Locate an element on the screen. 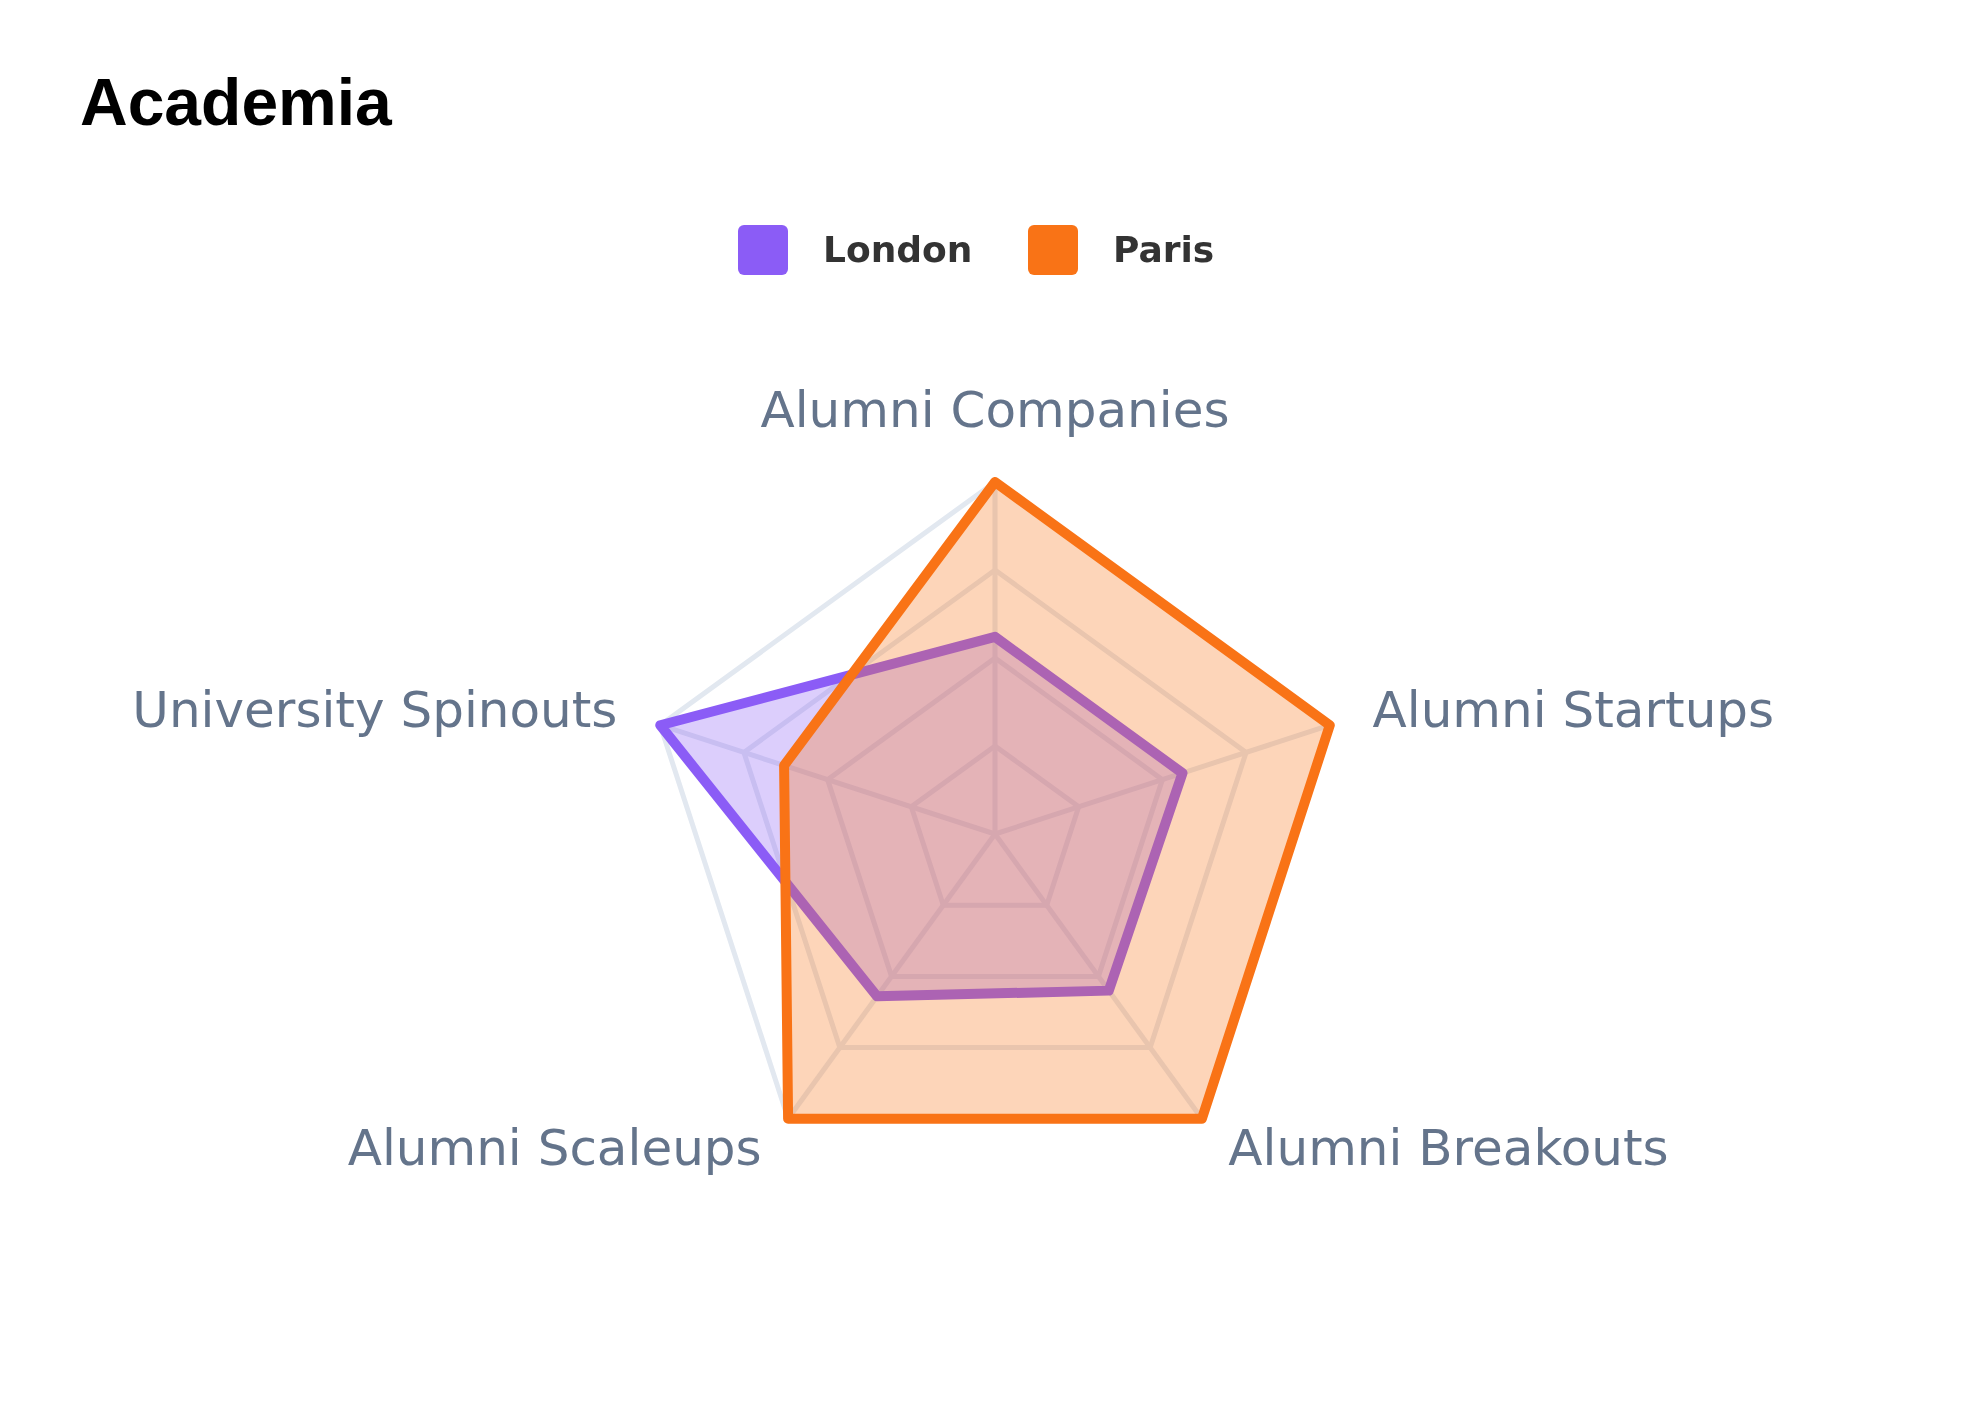 Image resolution: width=1976 pixels, height=1408 pixels. spoke-label: Alumni Scaleups is located at coordinates (554, 1148).